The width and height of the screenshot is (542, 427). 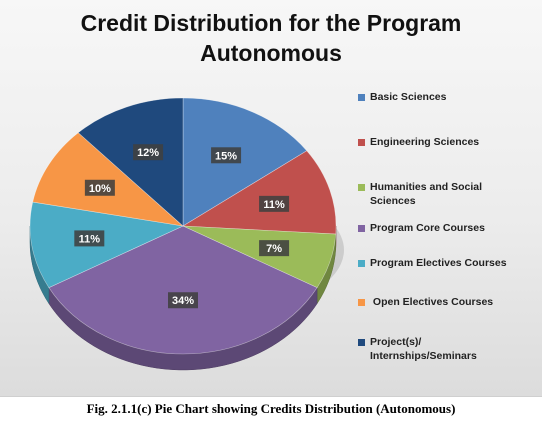 I want to click on data-label-text-4: 11%, so click(x=90, y=239).